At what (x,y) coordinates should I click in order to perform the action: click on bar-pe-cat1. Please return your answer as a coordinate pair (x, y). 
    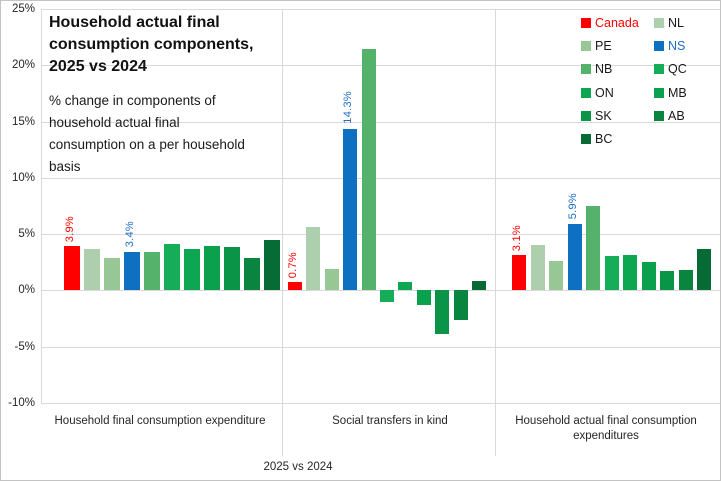
    Looking at the image, I should click on (112, 274).